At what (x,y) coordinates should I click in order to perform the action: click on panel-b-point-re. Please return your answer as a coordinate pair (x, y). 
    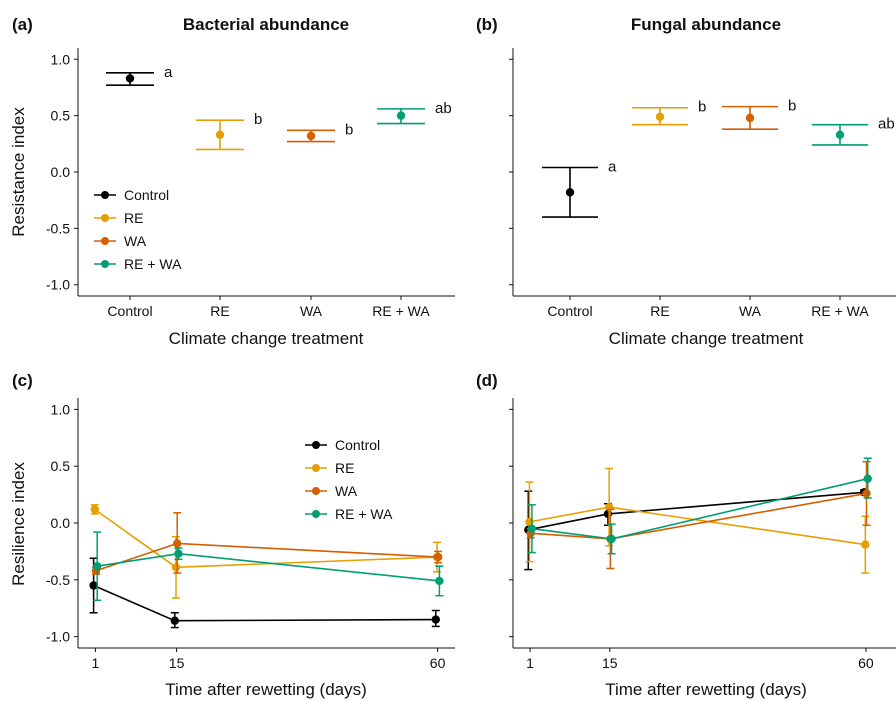
    Looking at the image, I should click on (660, 116).